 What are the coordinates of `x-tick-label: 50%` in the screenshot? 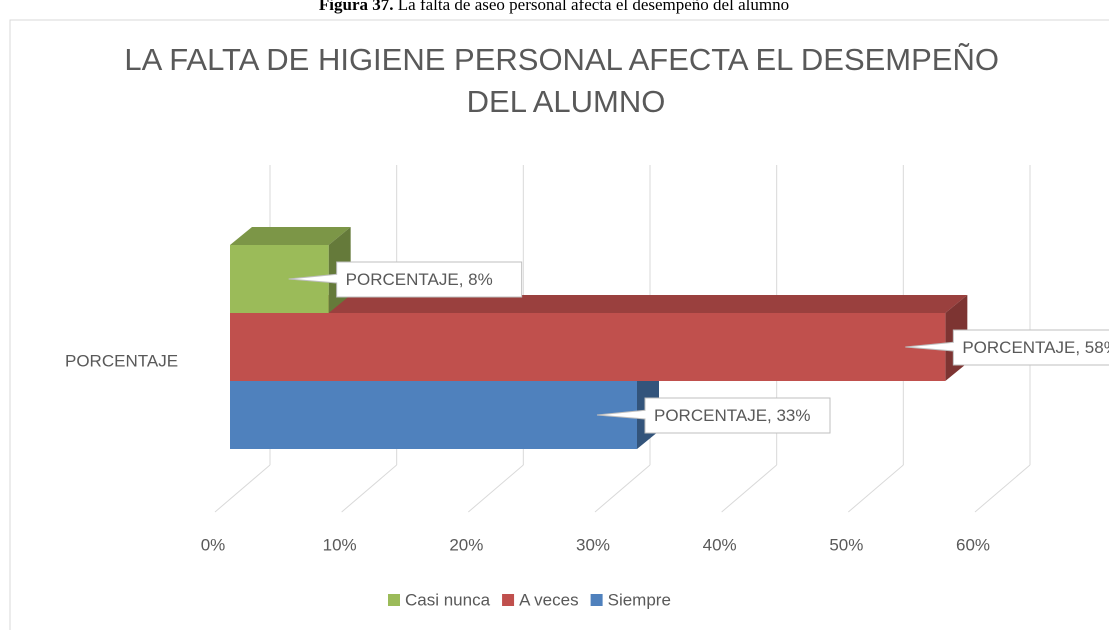 It's located at (846, 544).